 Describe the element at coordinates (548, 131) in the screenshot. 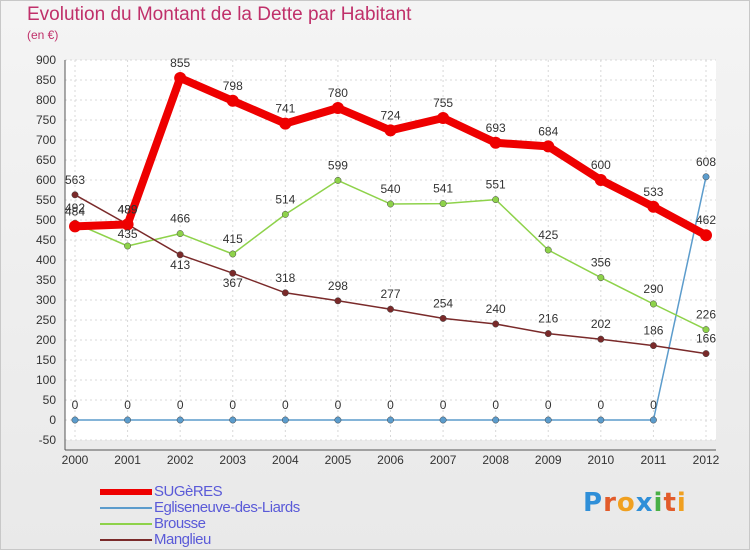

I see `data-label: 684` at that location.